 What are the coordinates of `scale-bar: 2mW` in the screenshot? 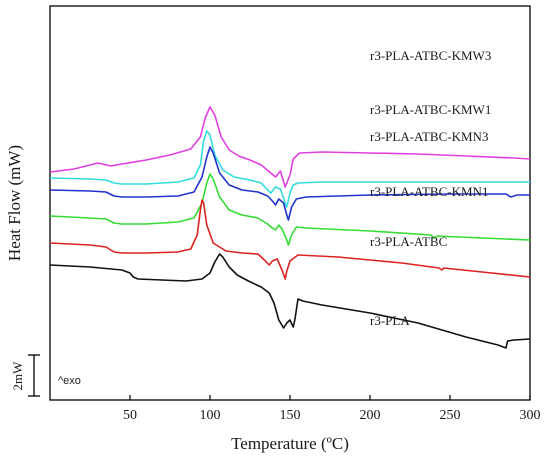 It's located at (25, 375).